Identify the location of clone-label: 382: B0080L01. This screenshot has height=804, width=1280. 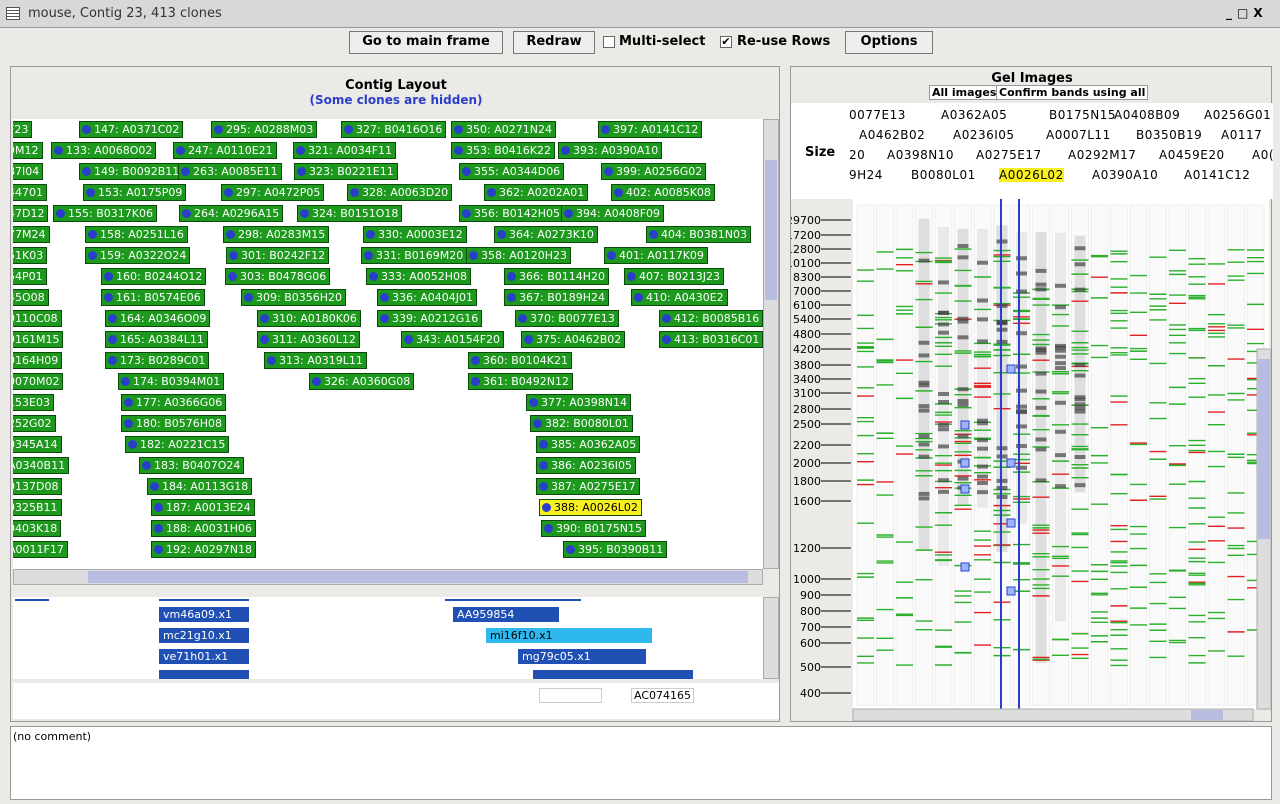
(581, 423).